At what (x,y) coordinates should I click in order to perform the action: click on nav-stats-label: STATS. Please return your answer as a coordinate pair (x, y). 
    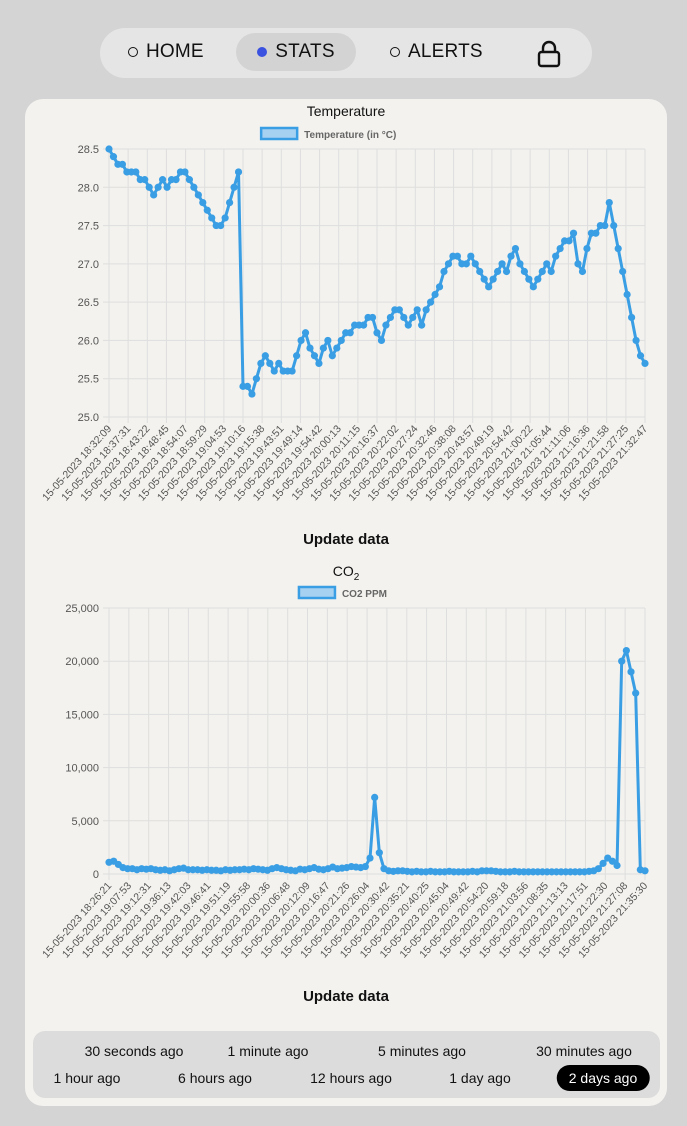
    Looking at the image, I should click on (305, 51).